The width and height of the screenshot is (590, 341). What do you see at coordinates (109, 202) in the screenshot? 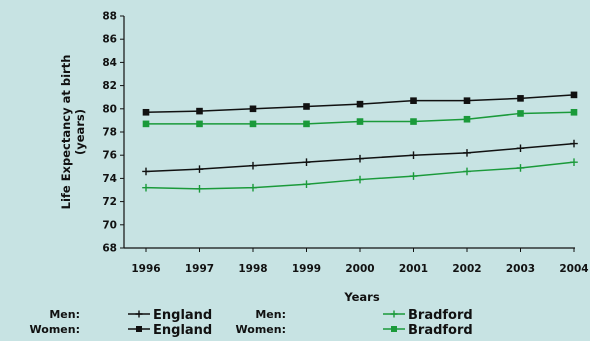
I see `y-tick-label: 72` at bounding box center [109, 202].